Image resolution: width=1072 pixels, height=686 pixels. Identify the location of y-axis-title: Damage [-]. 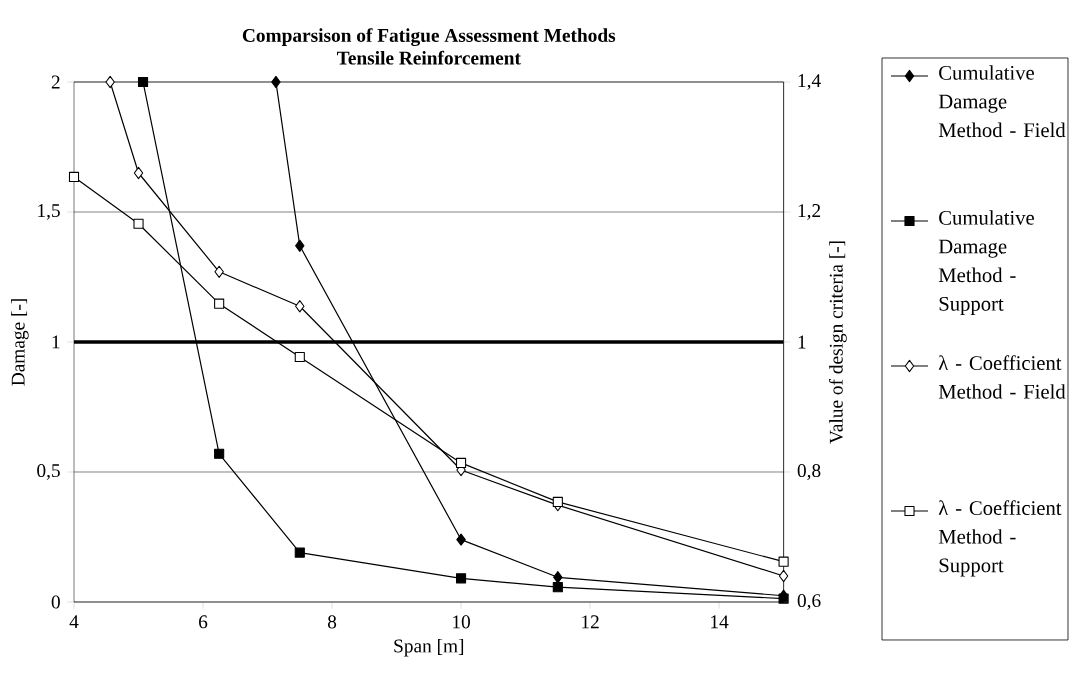
(20, 342).